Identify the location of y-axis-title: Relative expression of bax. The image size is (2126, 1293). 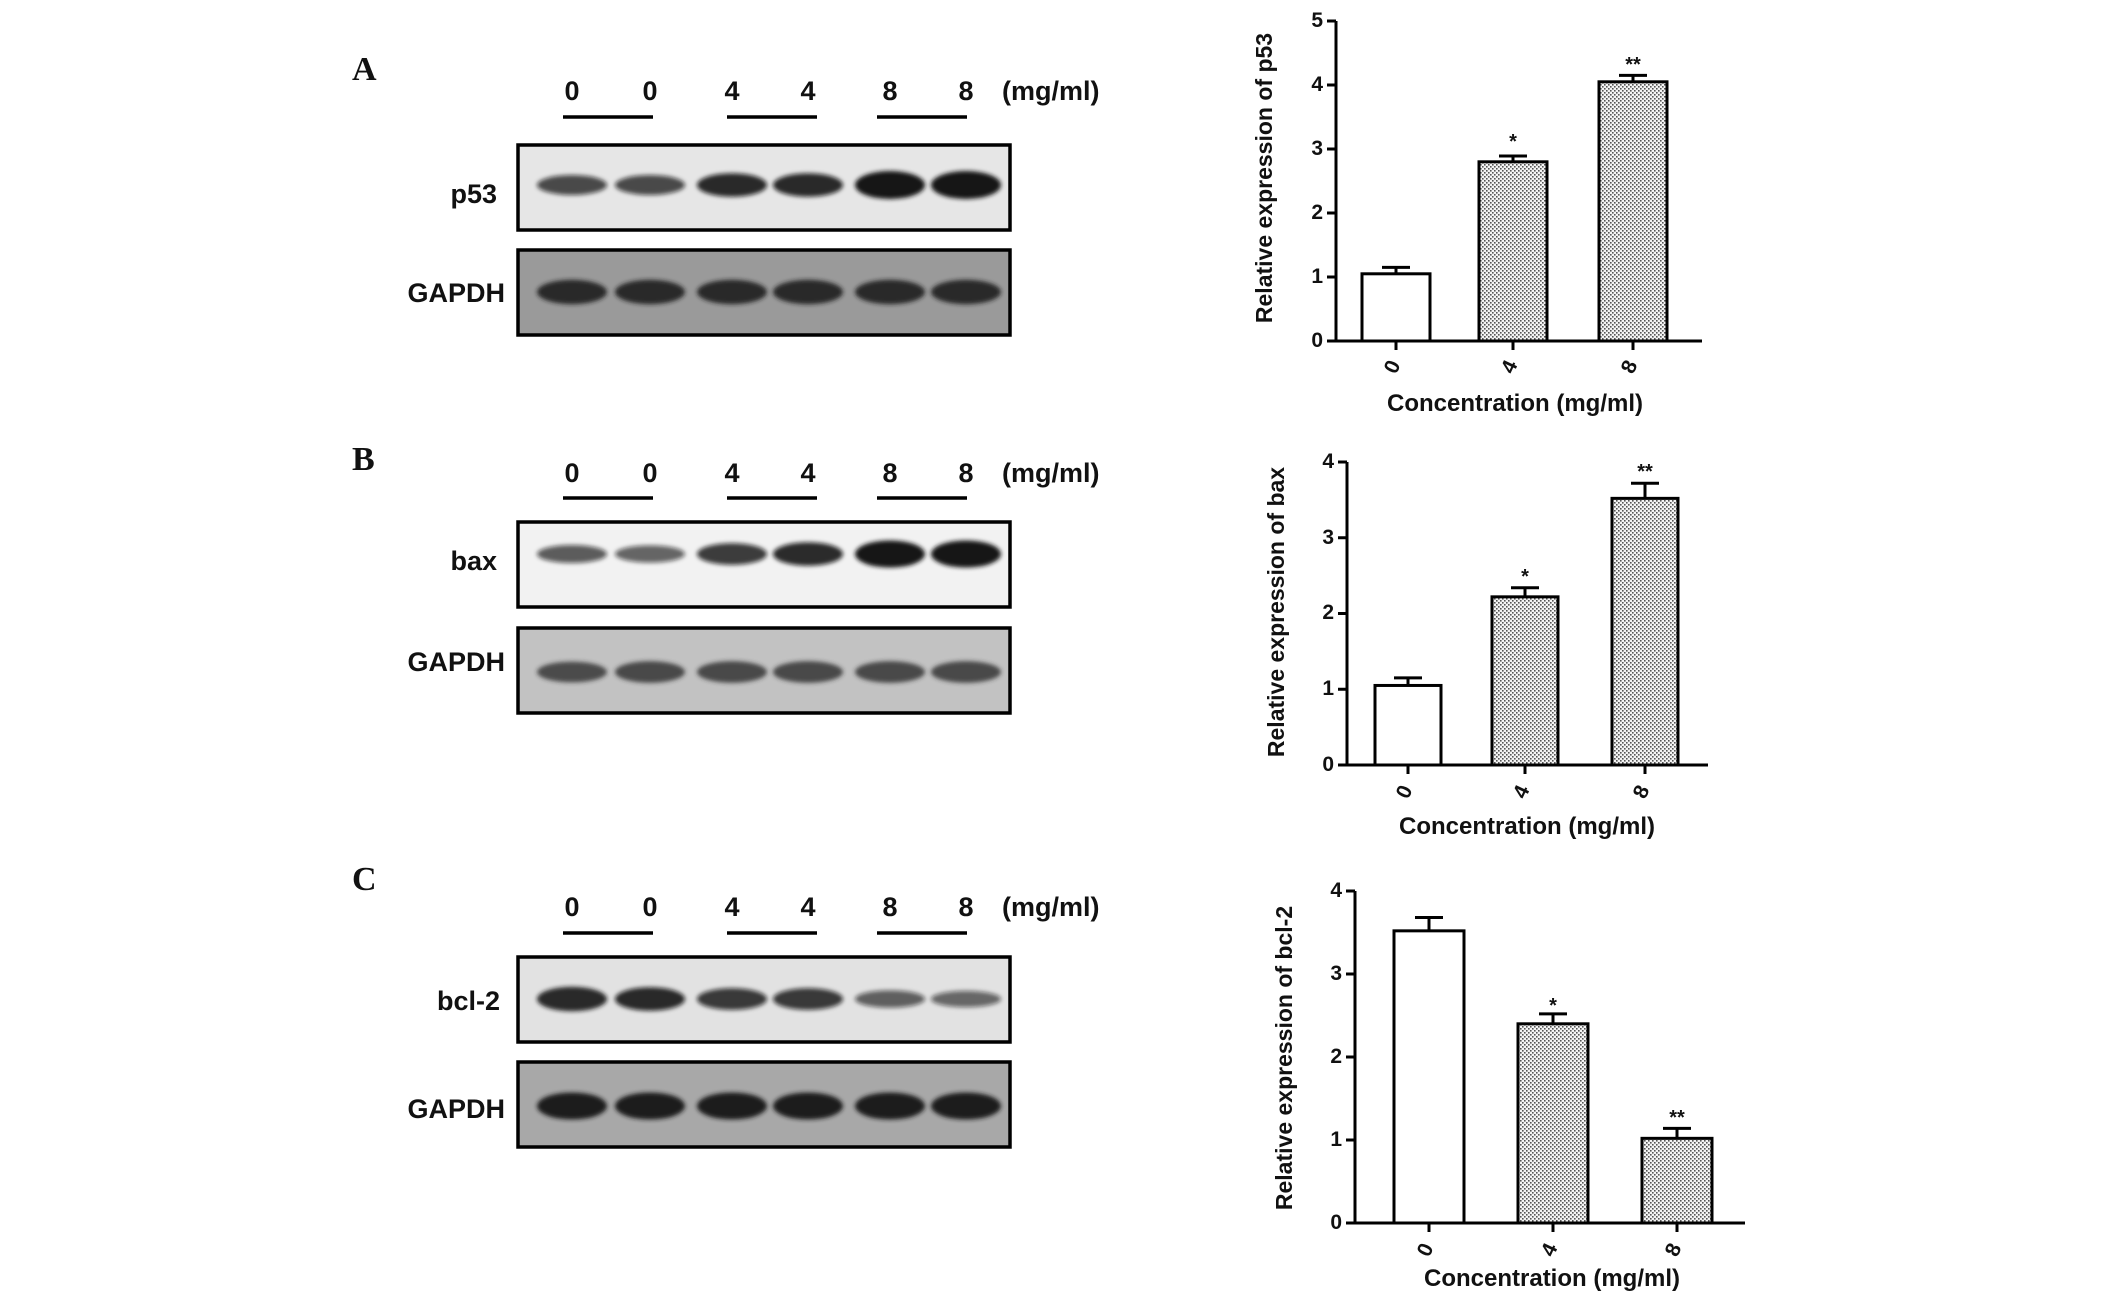
(1276, 612).